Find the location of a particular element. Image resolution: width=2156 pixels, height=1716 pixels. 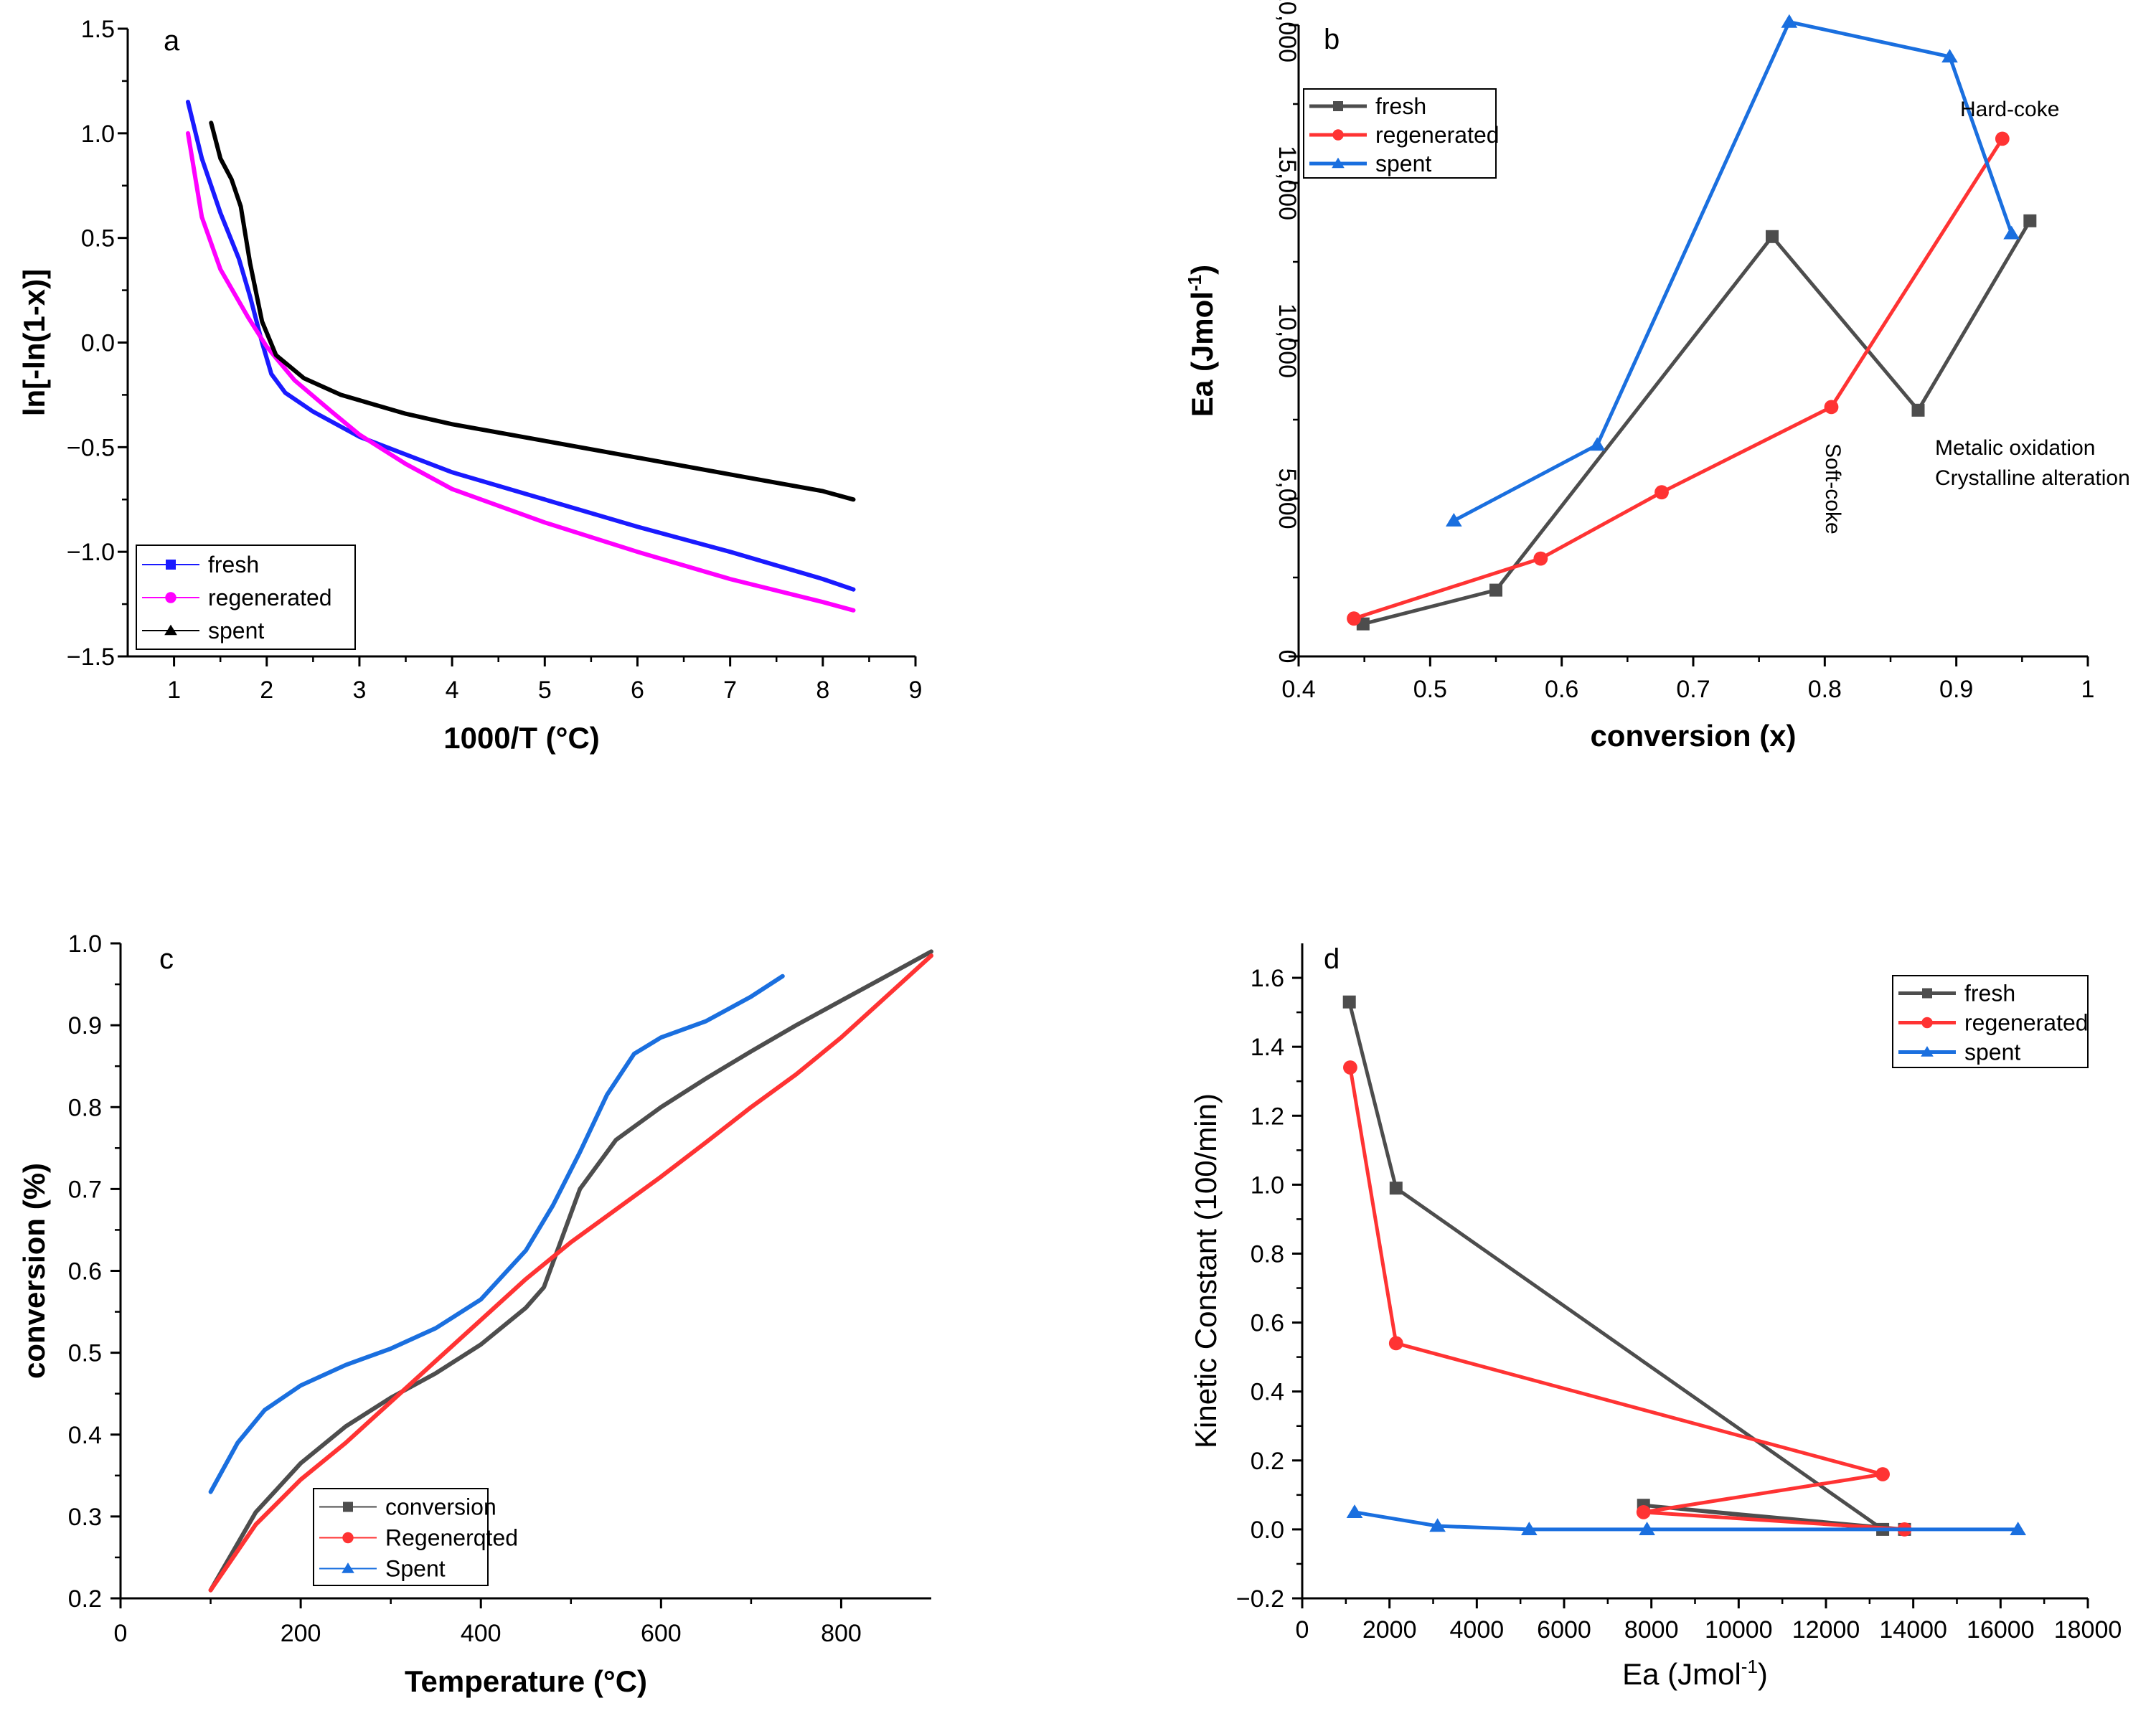

x-tick-label: 5 is located at coordinates (545, 690).